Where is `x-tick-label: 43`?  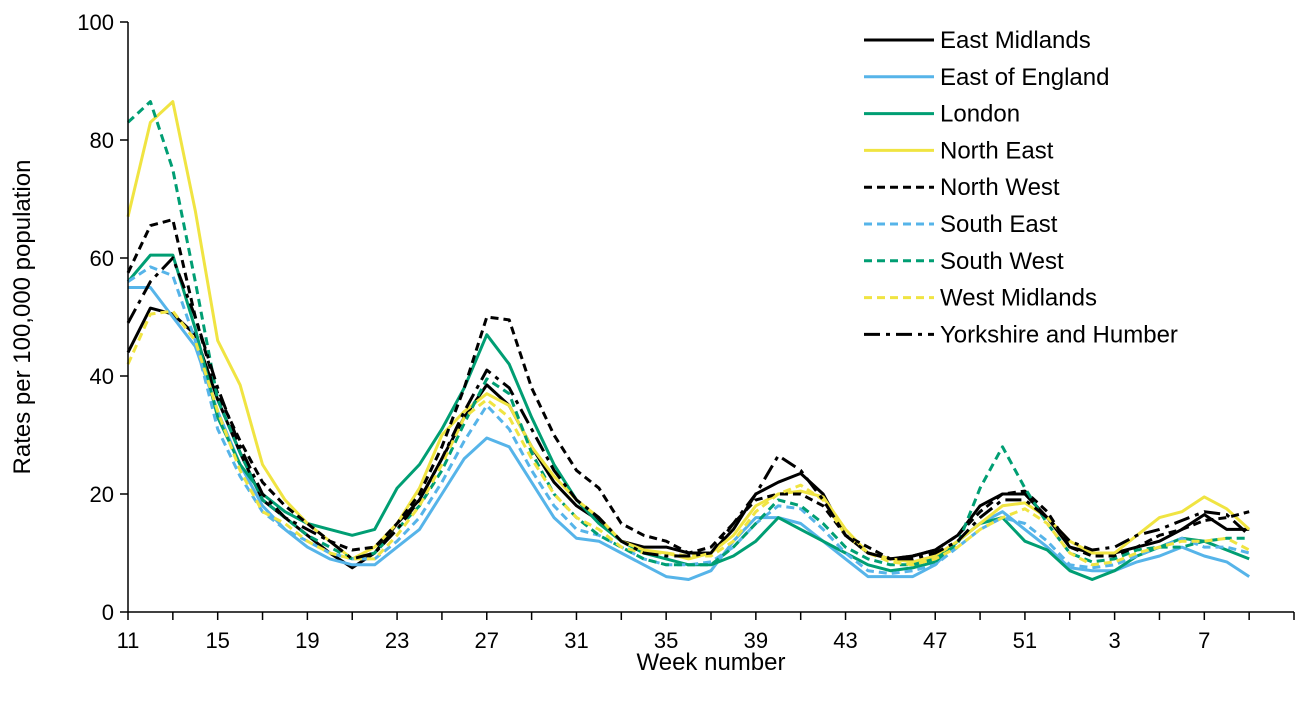
x-tick-label: 43 is located at coordinates (845, 640).